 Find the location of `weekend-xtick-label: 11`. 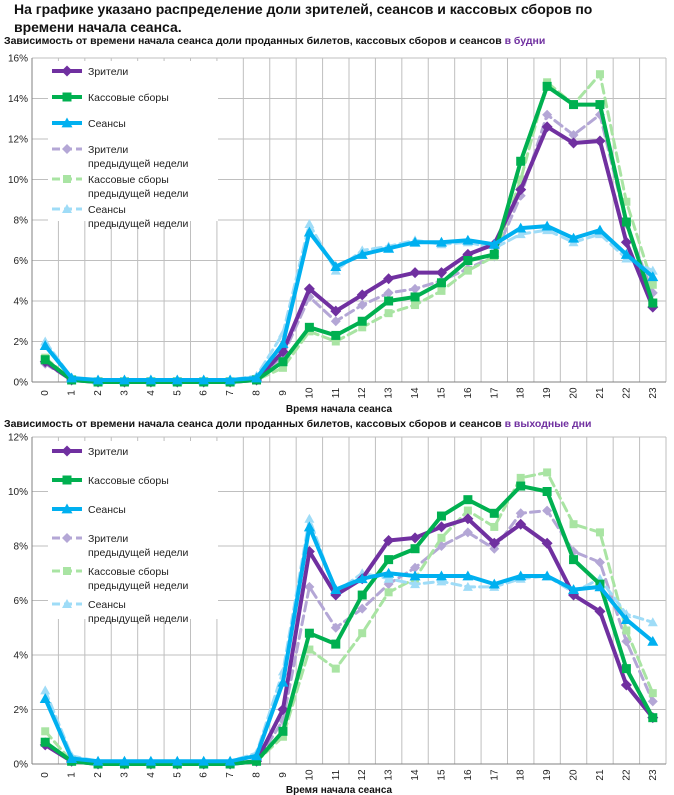

weekend-xtick-label: 11 is located at coordinates (336, 774).